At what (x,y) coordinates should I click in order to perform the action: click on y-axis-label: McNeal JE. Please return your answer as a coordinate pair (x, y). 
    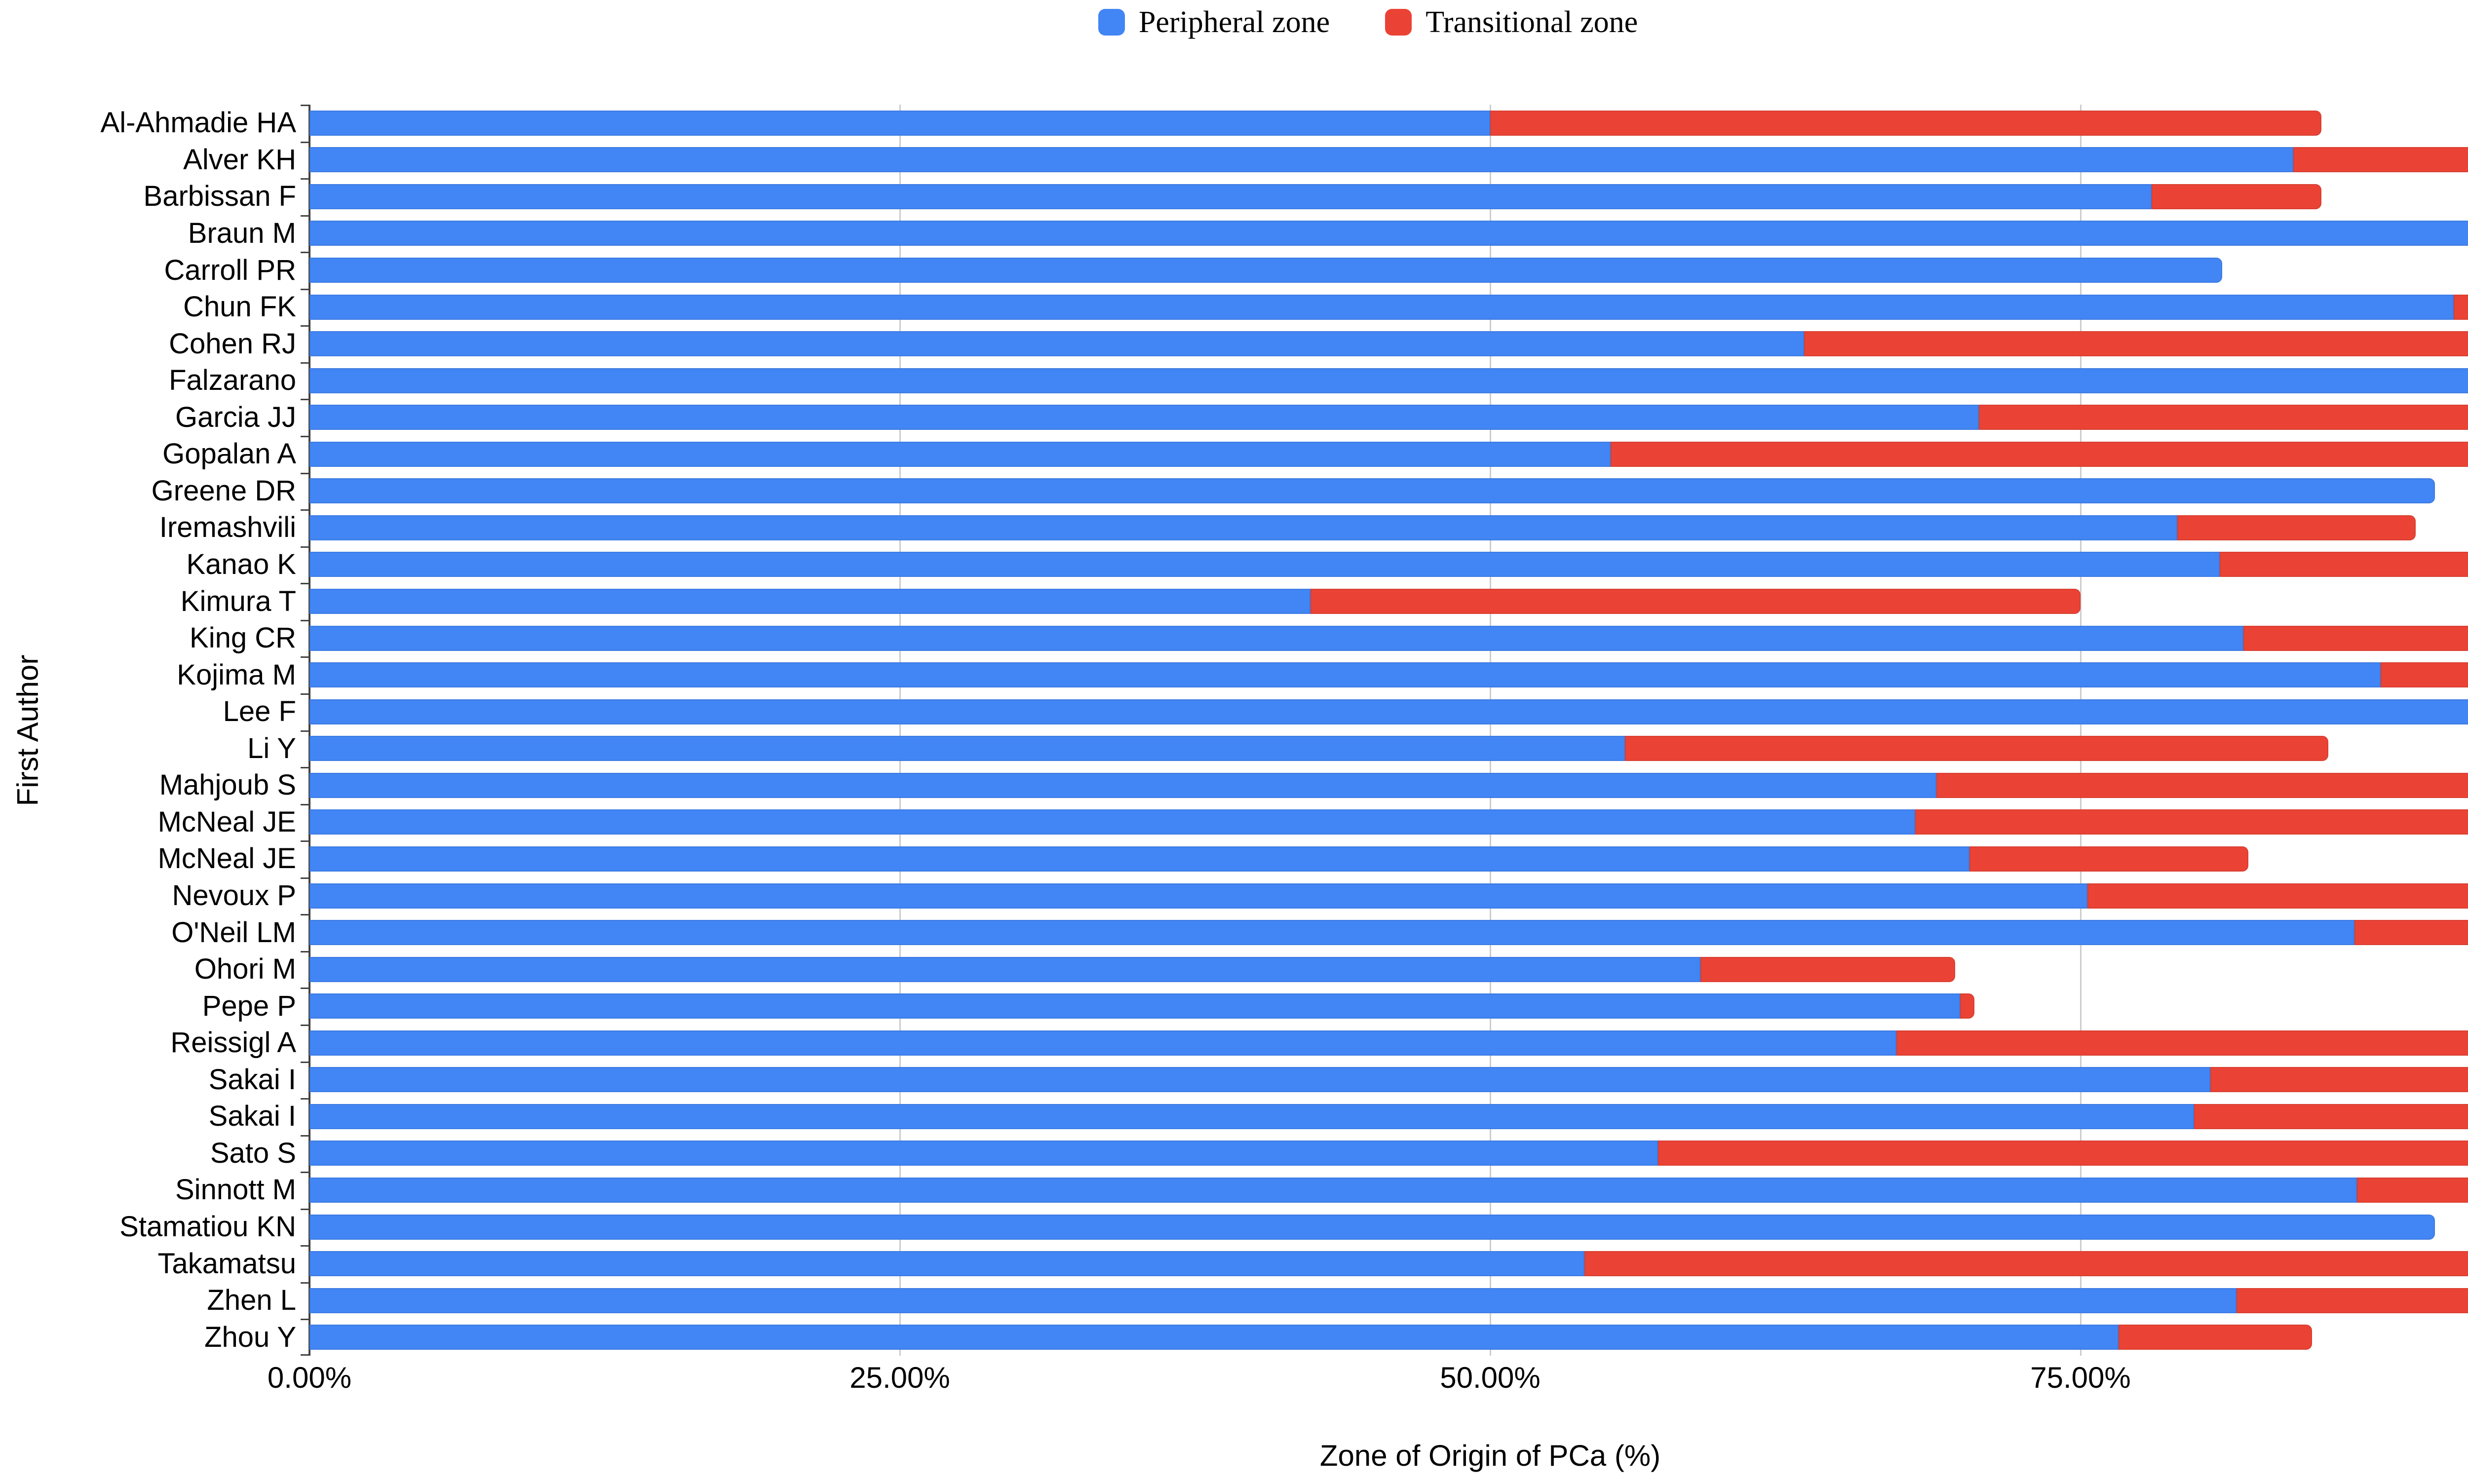
    Looking at the image, I should click on (226, 859).